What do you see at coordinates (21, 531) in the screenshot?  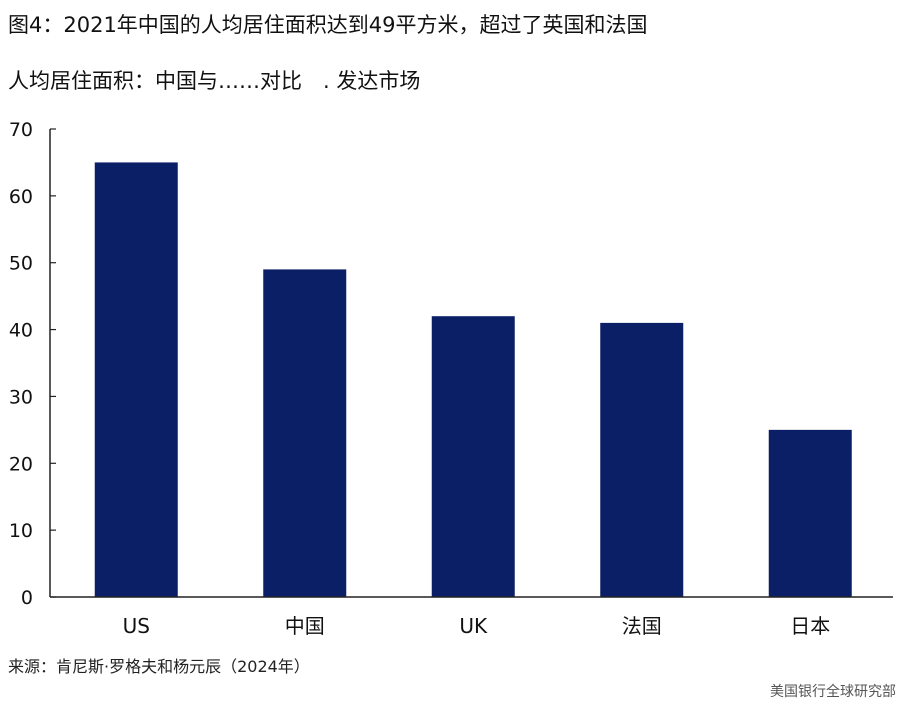 I see `y-tick-label: 10` at bounding box center [21, 531].